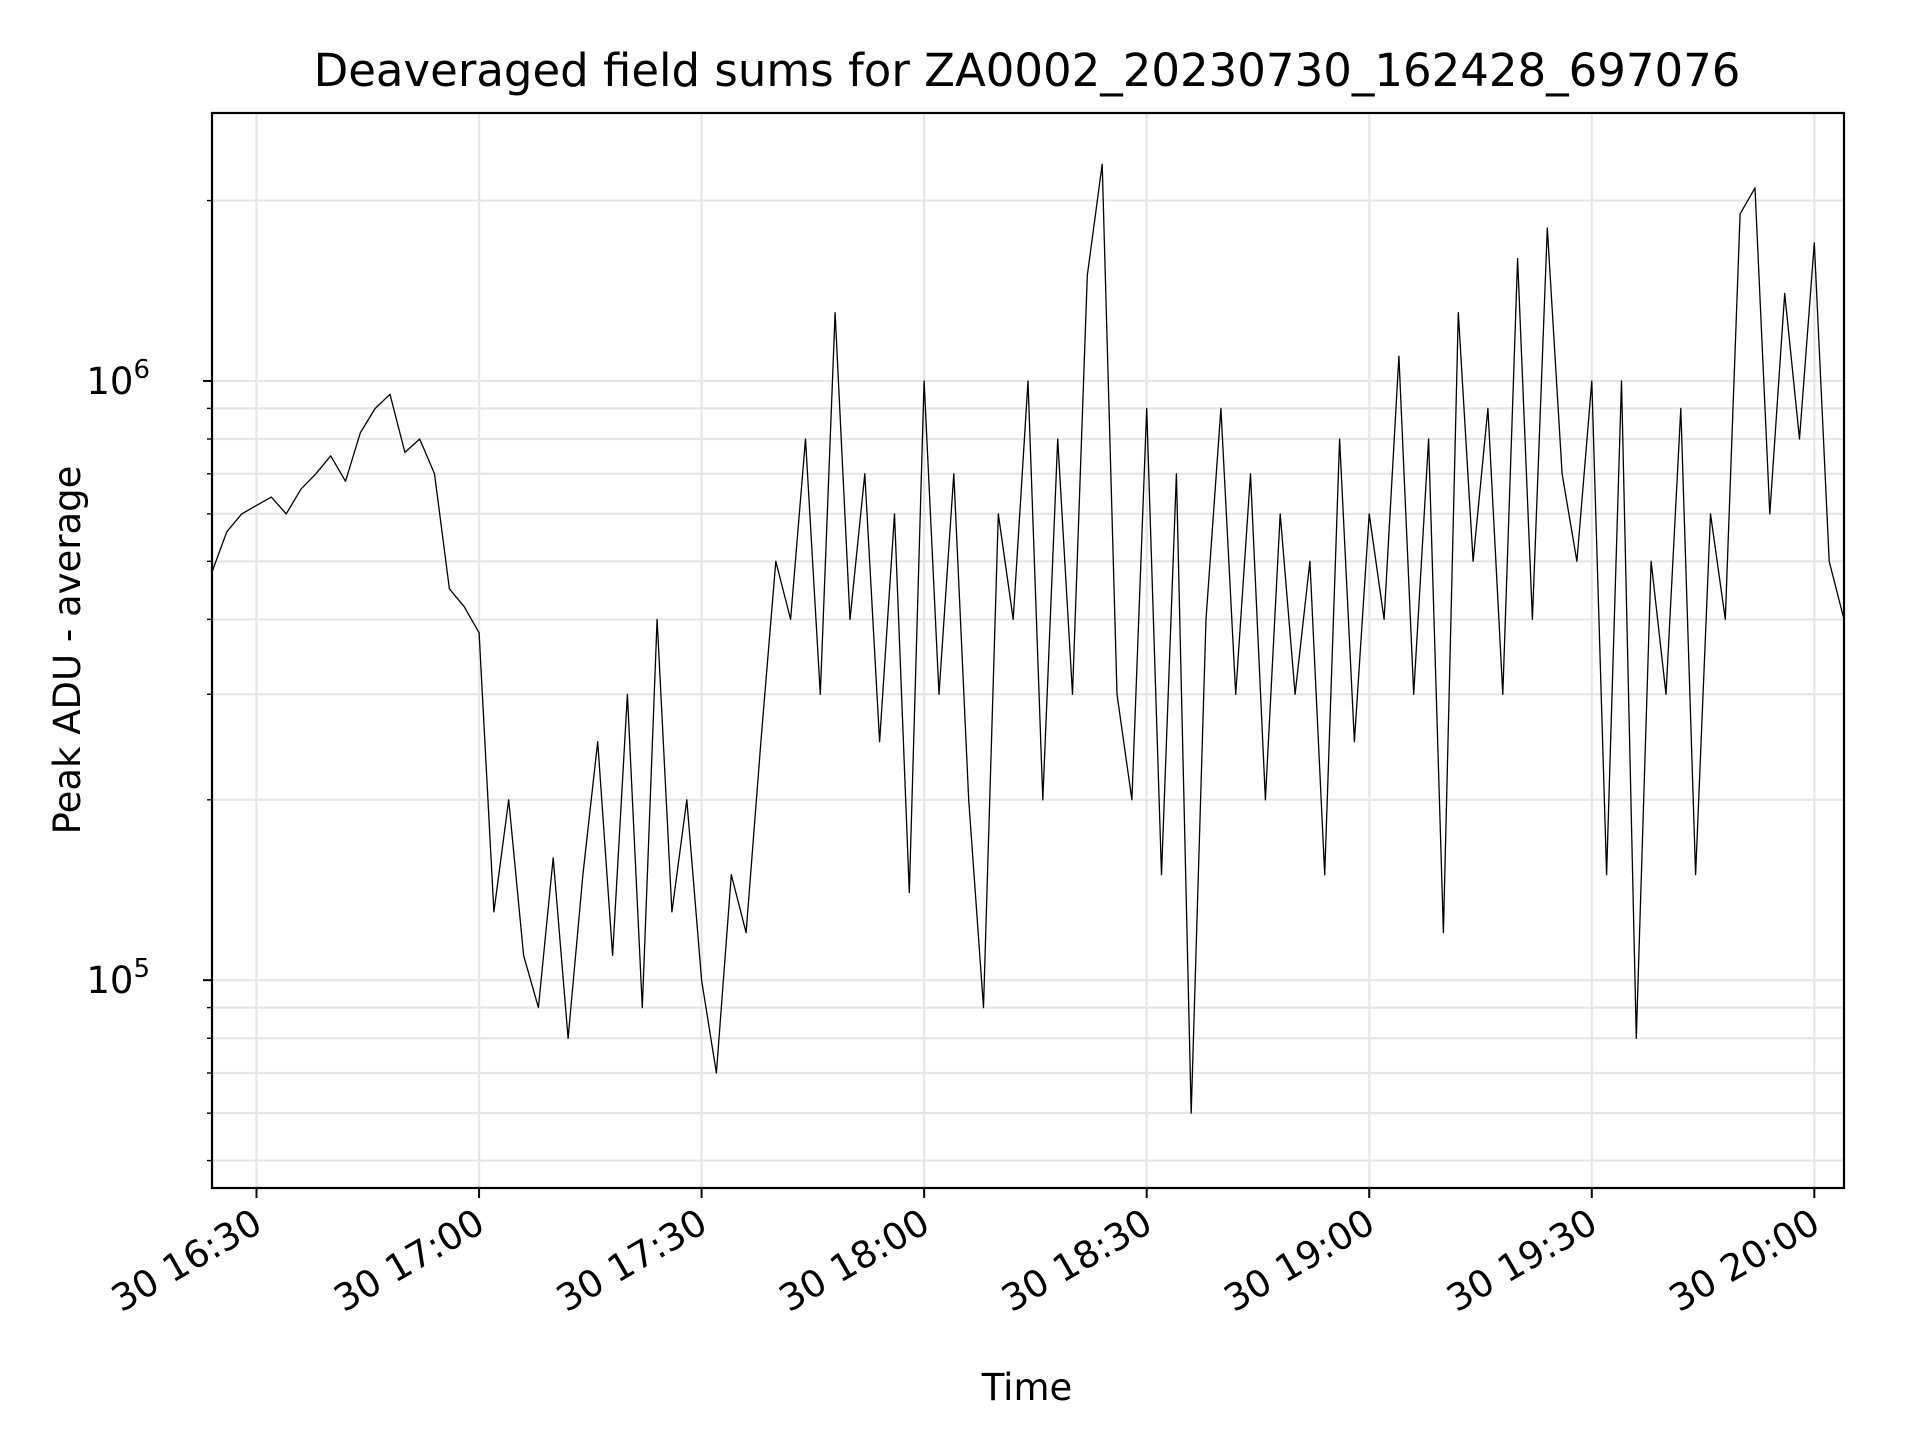  Describe the element at coordinates (1744, 1261) in the screenshot. I see `x-tick-label: 30 20:00` at that location.